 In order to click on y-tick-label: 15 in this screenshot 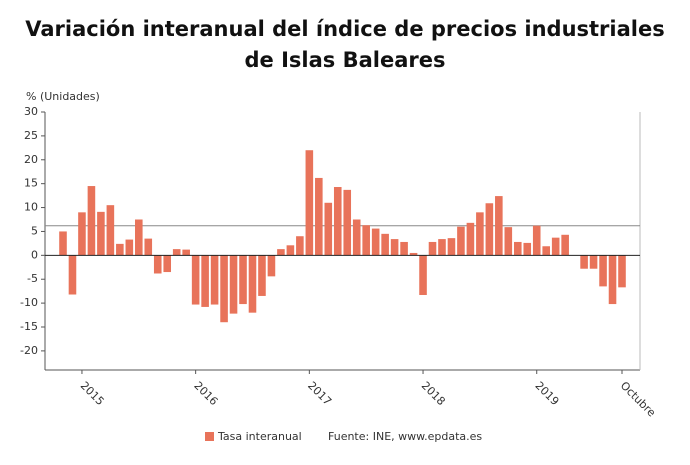, I will do `click(31, 183)`.